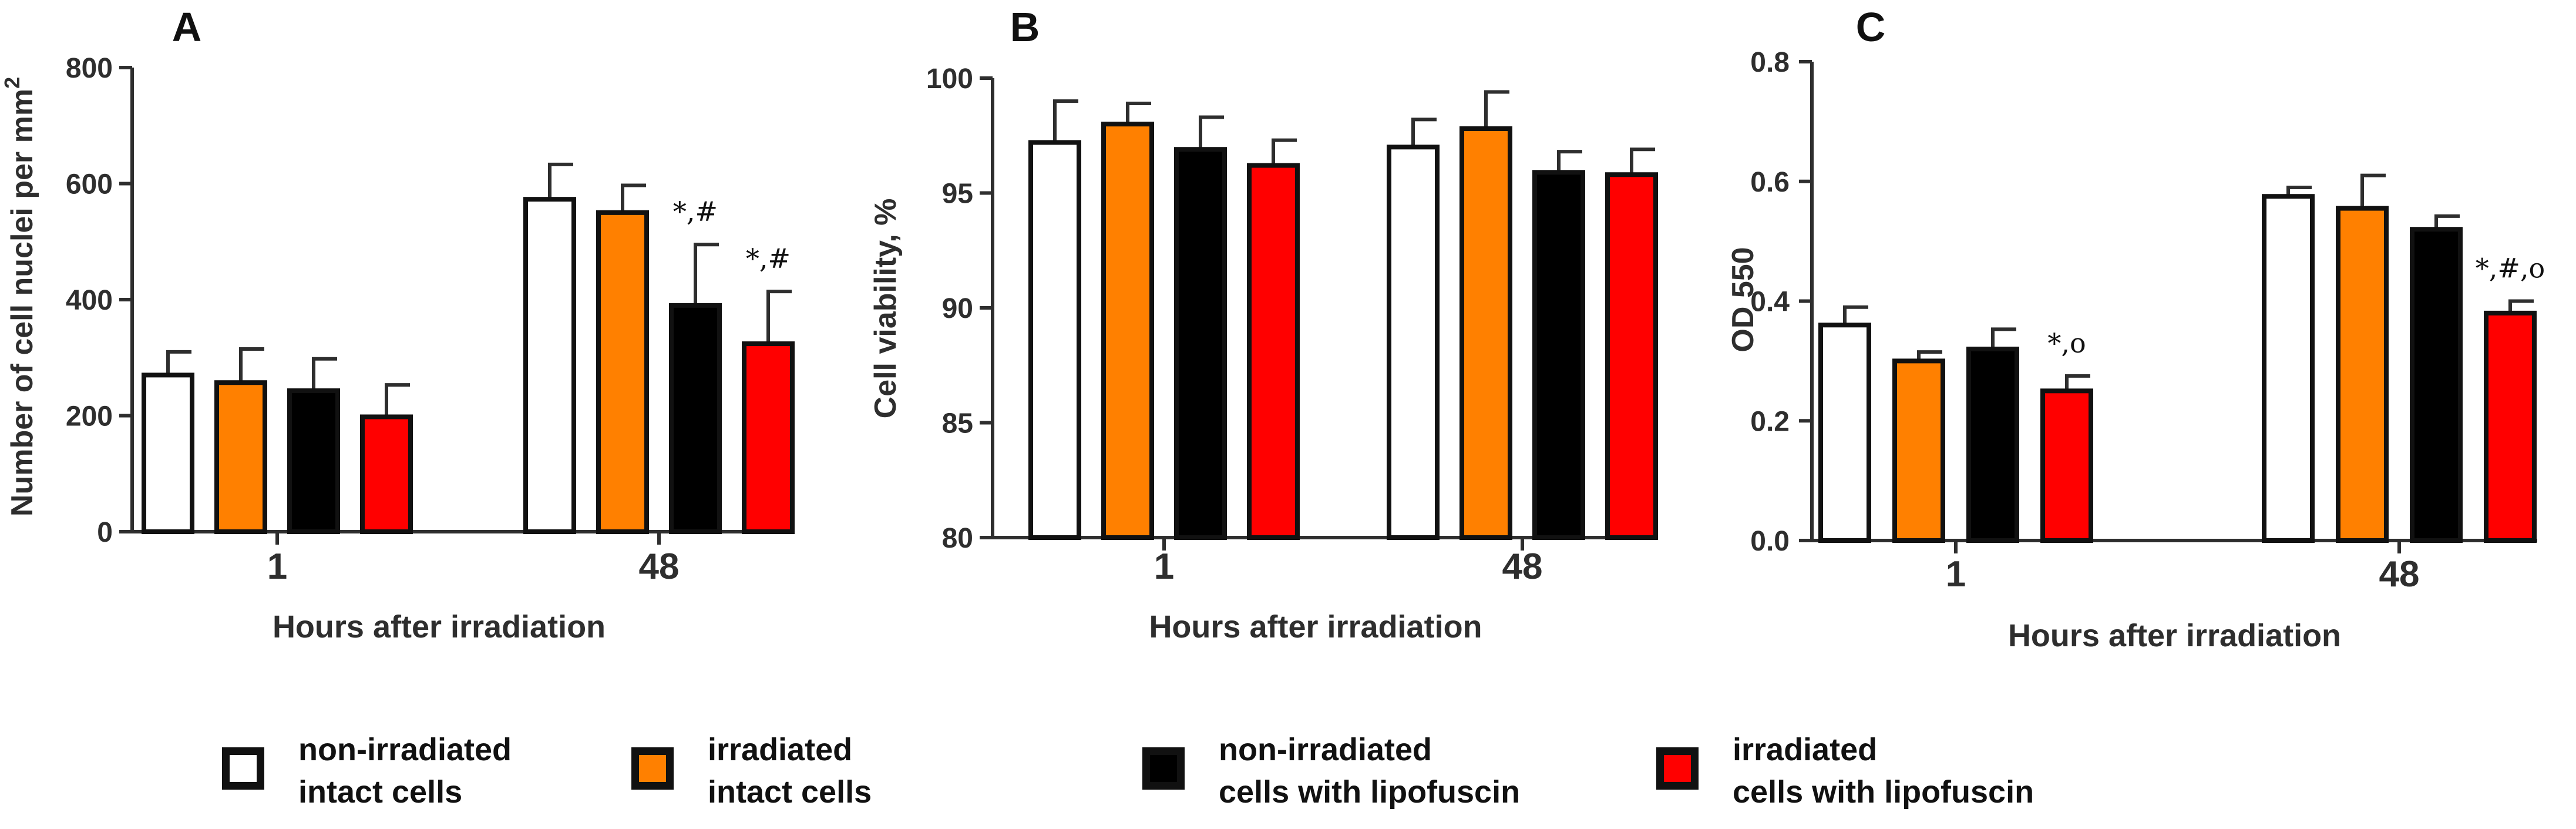 The image size is (2576, 829). I want to click on y-tick-label: 100, so click(949, 79).